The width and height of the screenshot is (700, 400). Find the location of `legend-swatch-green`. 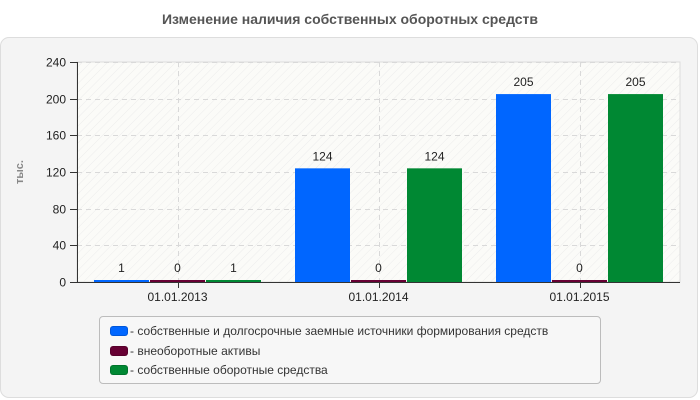

legend-swatch-green is located at coordinates (119, 369).